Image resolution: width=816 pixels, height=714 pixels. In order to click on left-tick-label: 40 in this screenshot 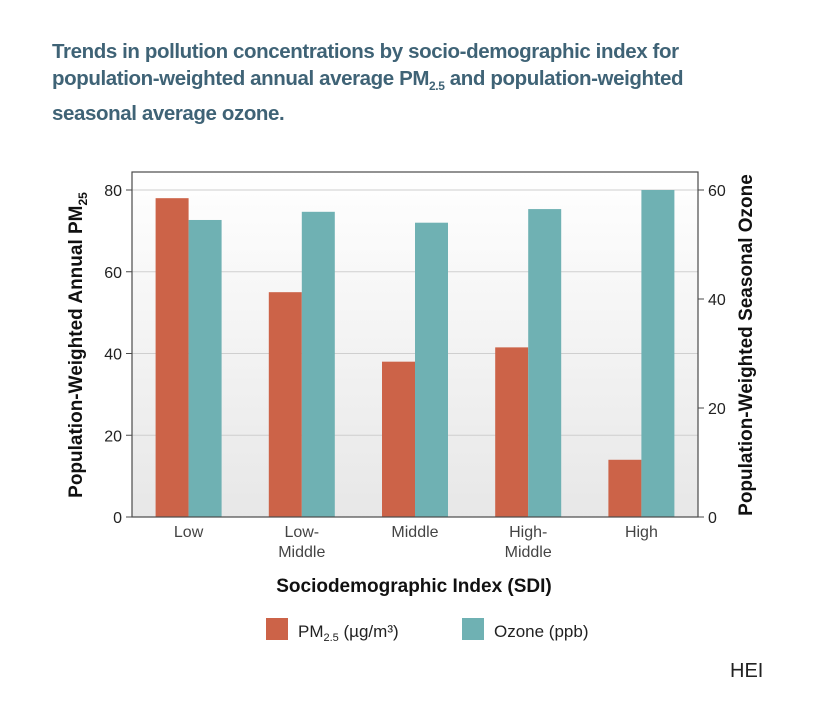, I will do `click(113, 355)`.